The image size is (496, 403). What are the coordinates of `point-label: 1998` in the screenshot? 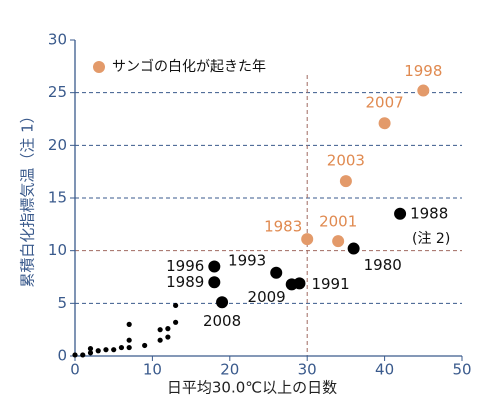 It's located at (423, 71).